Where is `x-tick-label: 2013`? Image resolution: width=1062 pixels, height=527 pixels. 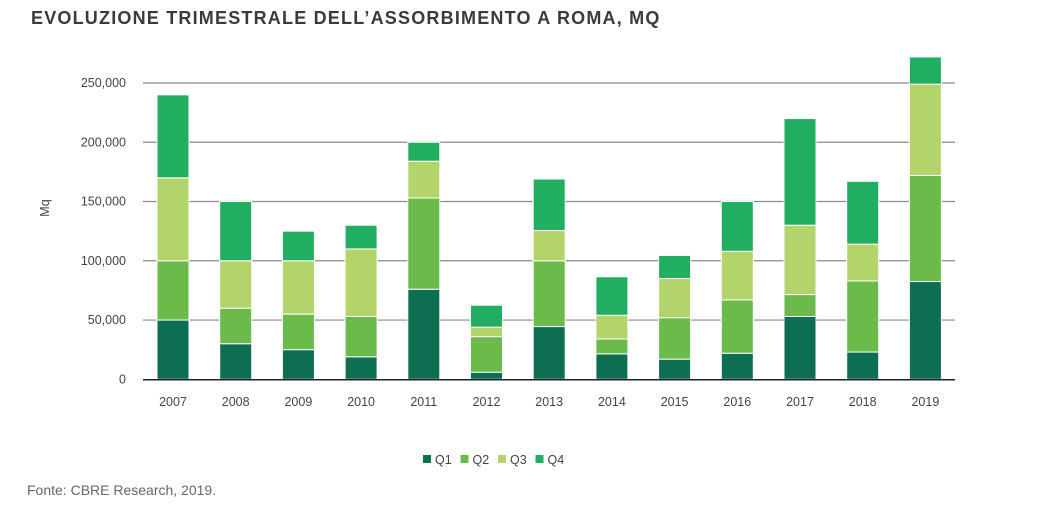 x-tick-label: 2013 is located at coordinates (549, 402).